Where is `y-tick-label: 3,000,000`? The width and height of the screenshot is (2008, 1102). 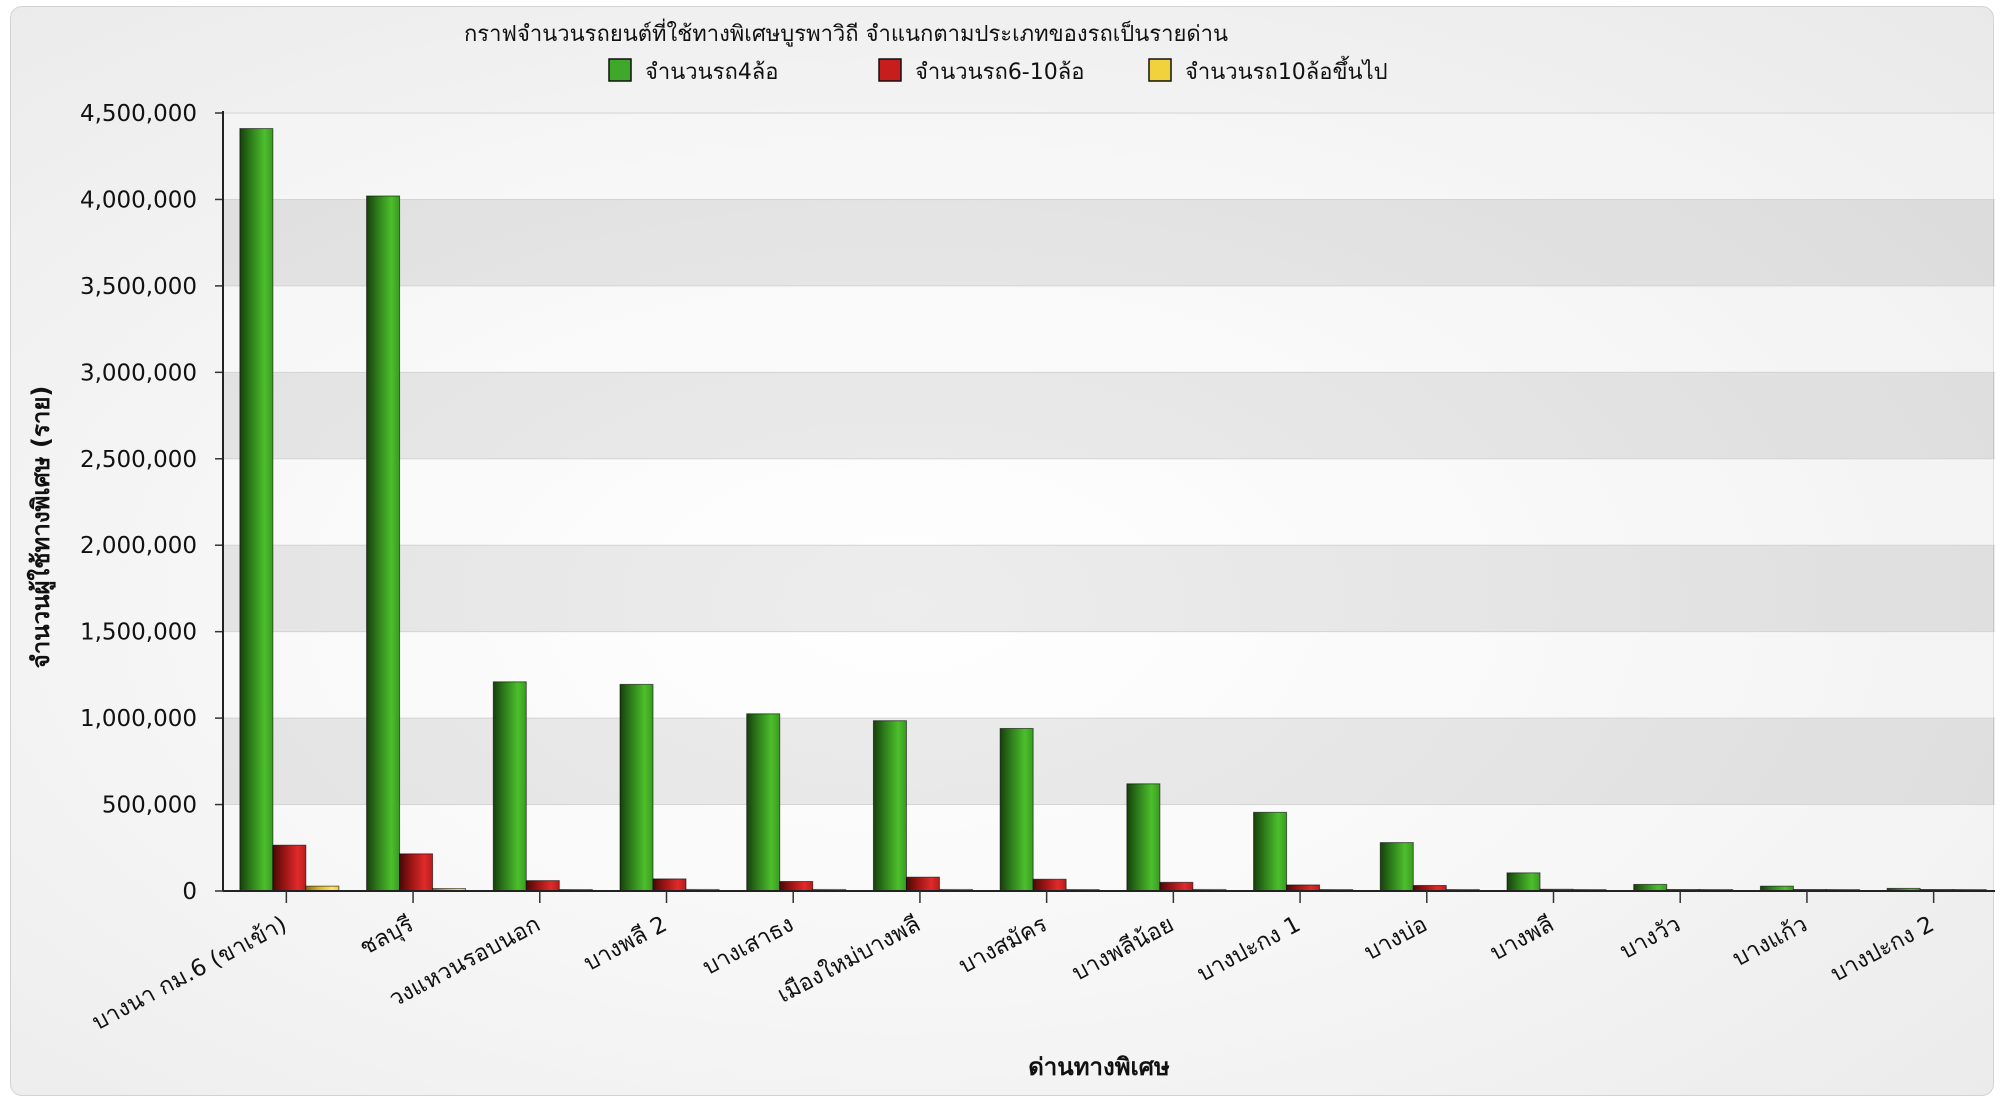
y-tick-label: 3,000,000 is located at coordinates (138, 373).